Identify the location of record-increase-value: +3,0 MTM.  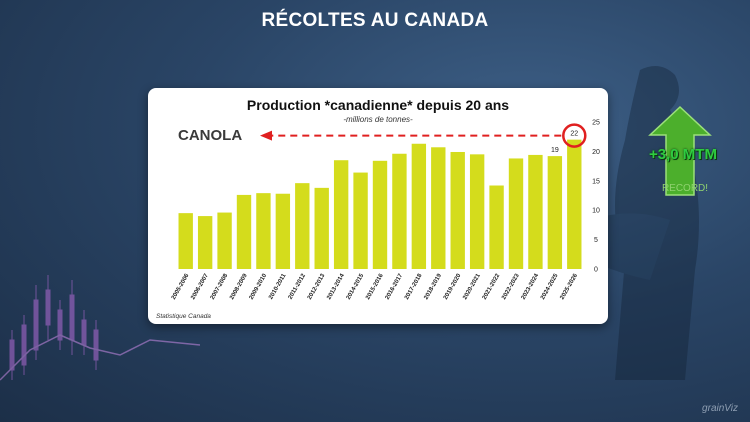
(683, 154).